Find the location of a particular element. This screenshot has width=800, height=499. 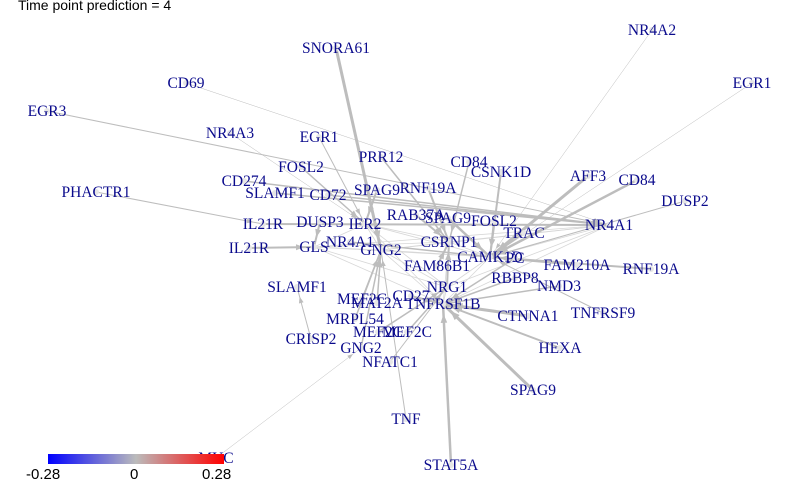

node-label: PHACTR1 is located at coordinates (96, 192).